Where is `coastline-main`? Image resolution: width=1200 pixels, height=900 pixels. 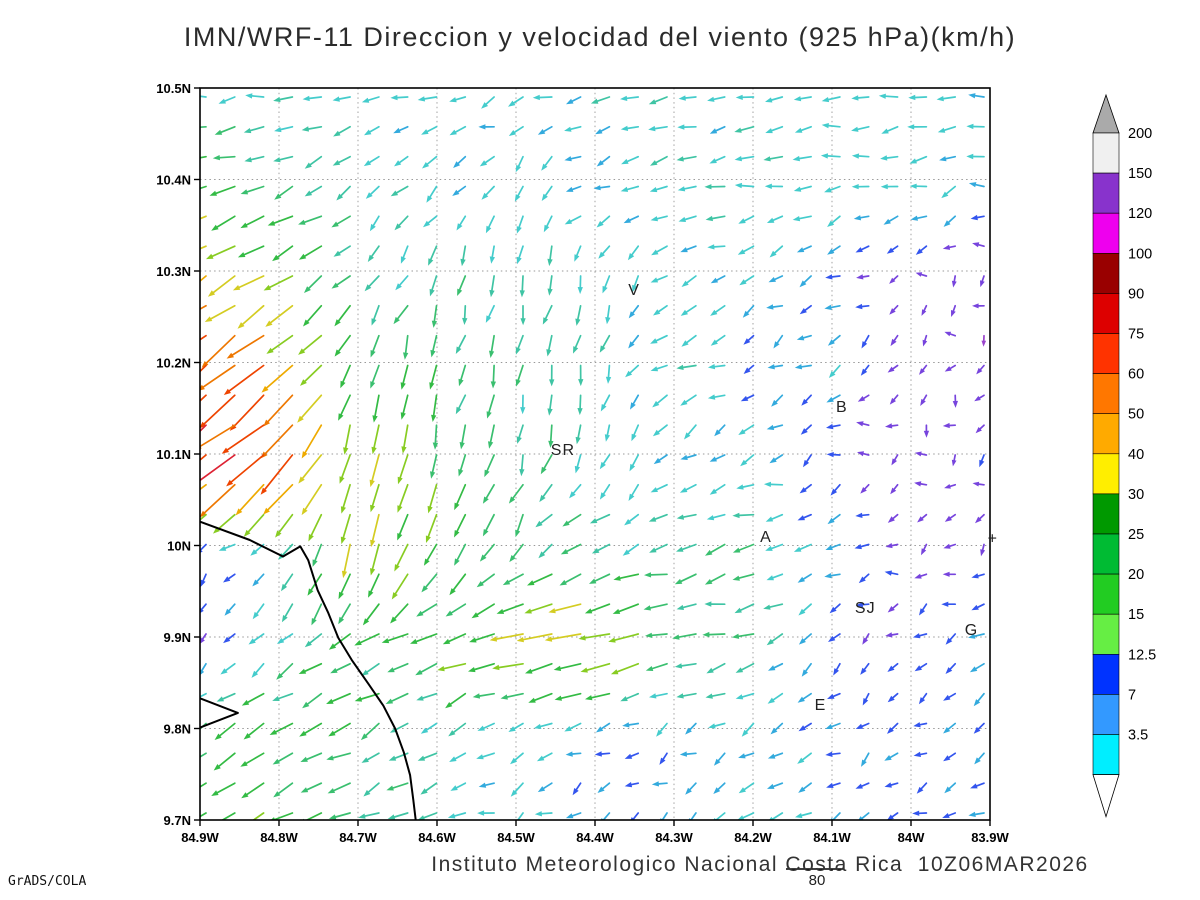 coastline-main is located at coordinates (308, 670).